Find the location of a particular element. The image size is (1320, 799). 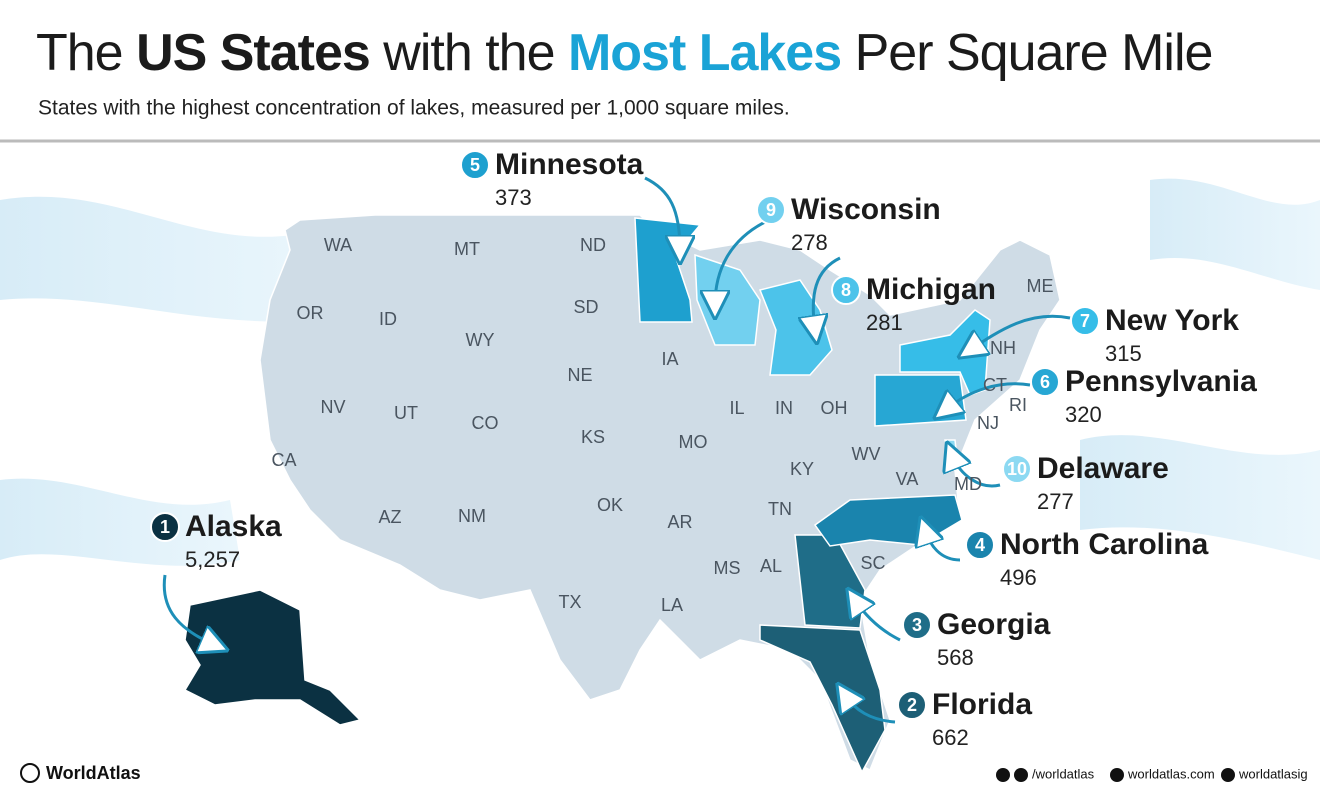

state-name: Georgia is located at coordinates (994, 624).